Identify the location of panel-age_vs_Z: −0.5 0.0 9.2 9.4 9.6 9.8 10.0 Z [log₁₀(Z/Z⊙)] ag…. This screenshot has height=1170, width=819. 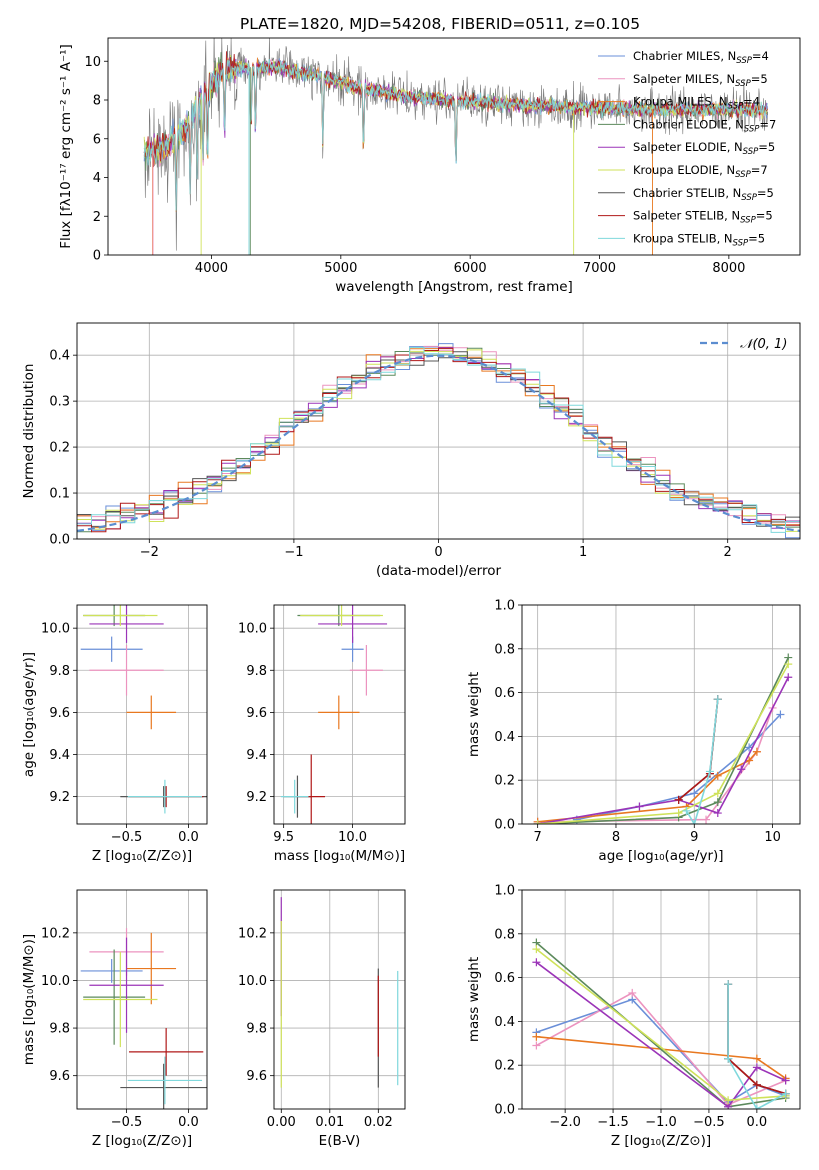
(114, 734).